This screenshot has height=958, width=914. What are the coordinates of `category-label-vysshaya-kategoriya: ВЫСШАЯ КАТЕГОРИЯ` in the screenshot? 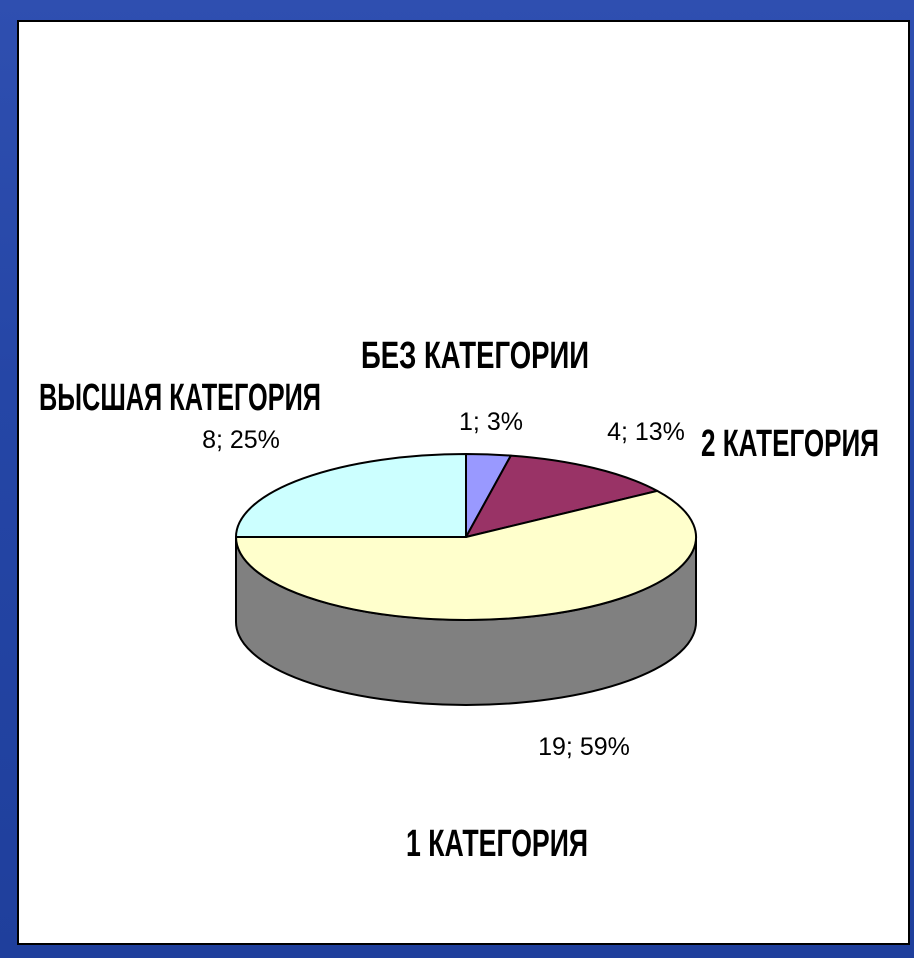 It's located at (180, 398).